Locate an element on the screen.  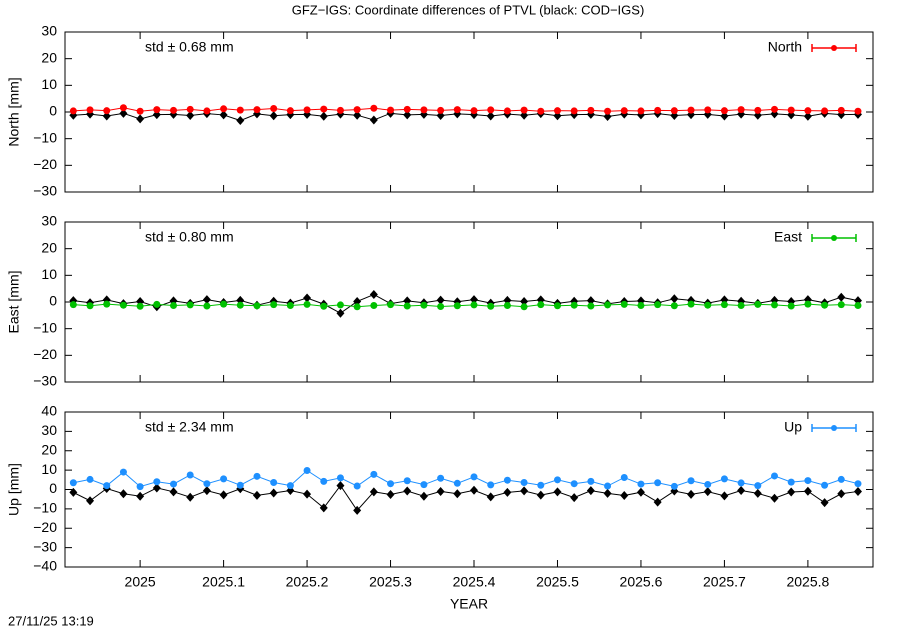
std-annotation: std ± 0.68 mm is located at coordinates (189, 47).